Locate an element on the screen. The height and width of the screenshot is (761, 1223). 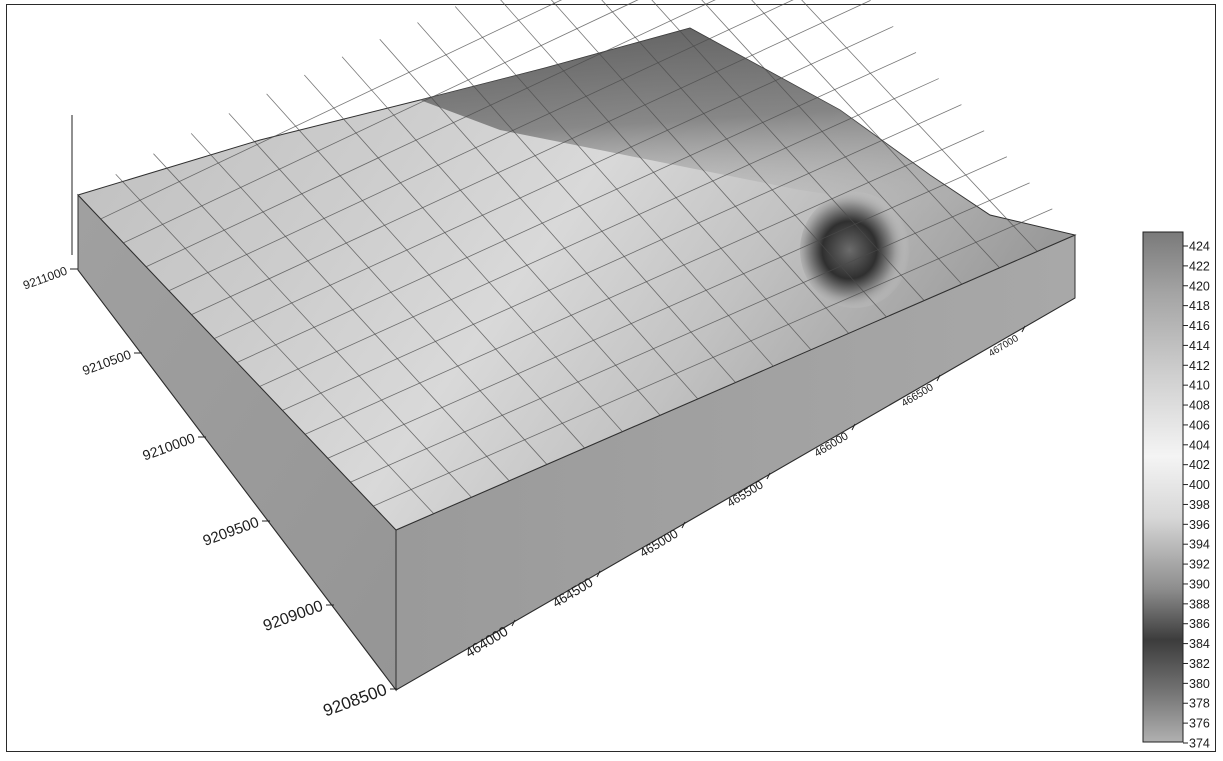
y-tick-label: 9210000 is located at coordinates (168, 447).